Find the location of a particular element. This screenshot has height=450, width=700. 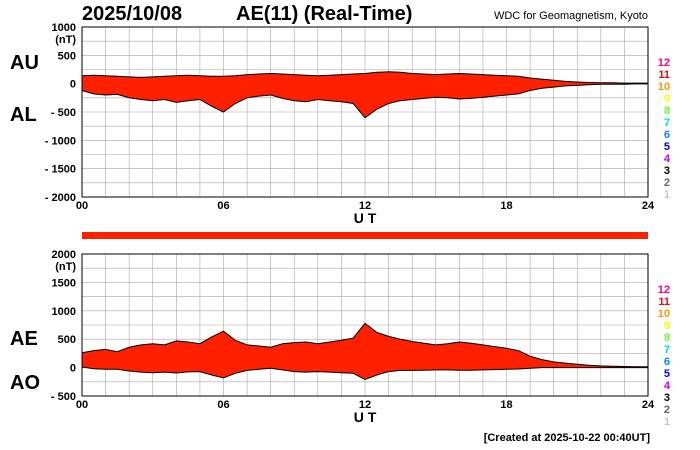

data-source: WDC for Geomagnetism, Kyoto is located at coordinates (570, 16).